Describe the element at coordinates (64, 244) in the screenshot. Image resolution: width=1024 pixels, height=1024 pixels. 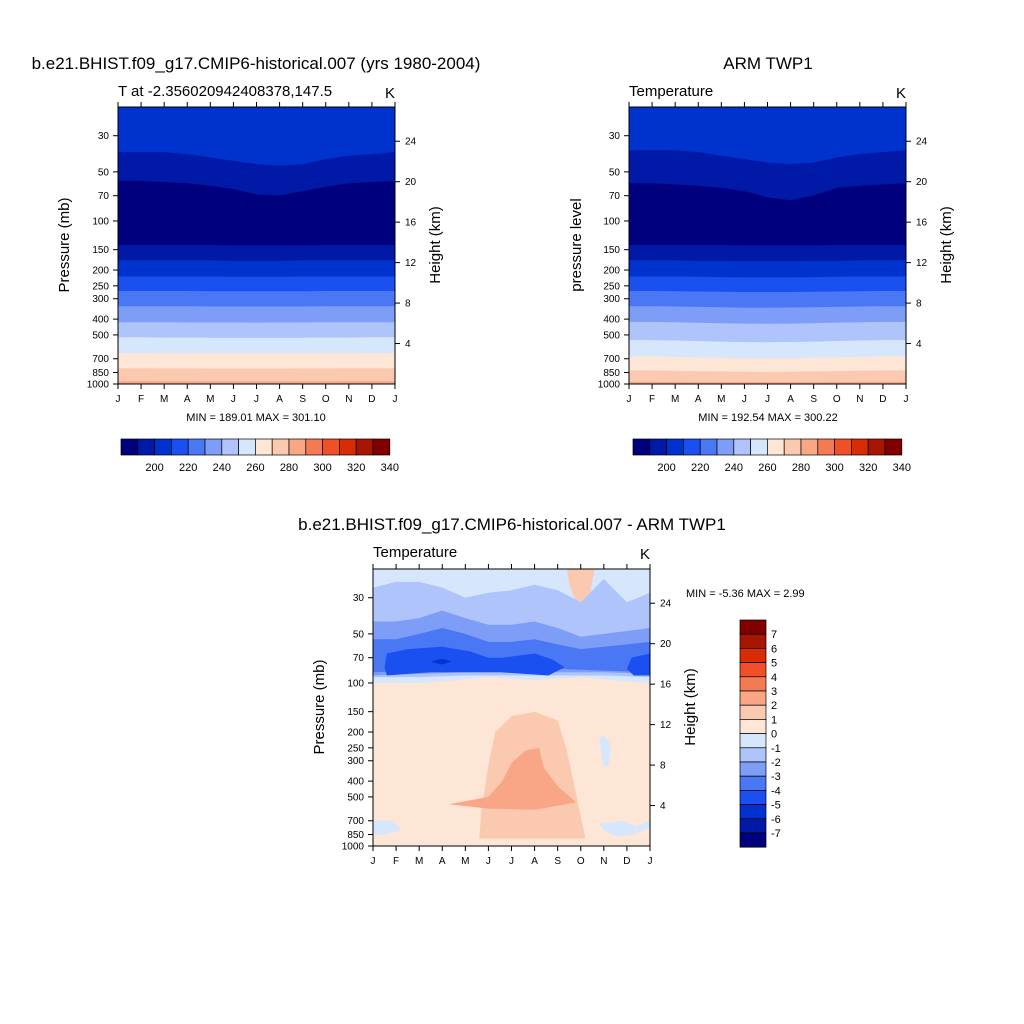
I see `model-ylabel: Pressure (mb)` at that location.